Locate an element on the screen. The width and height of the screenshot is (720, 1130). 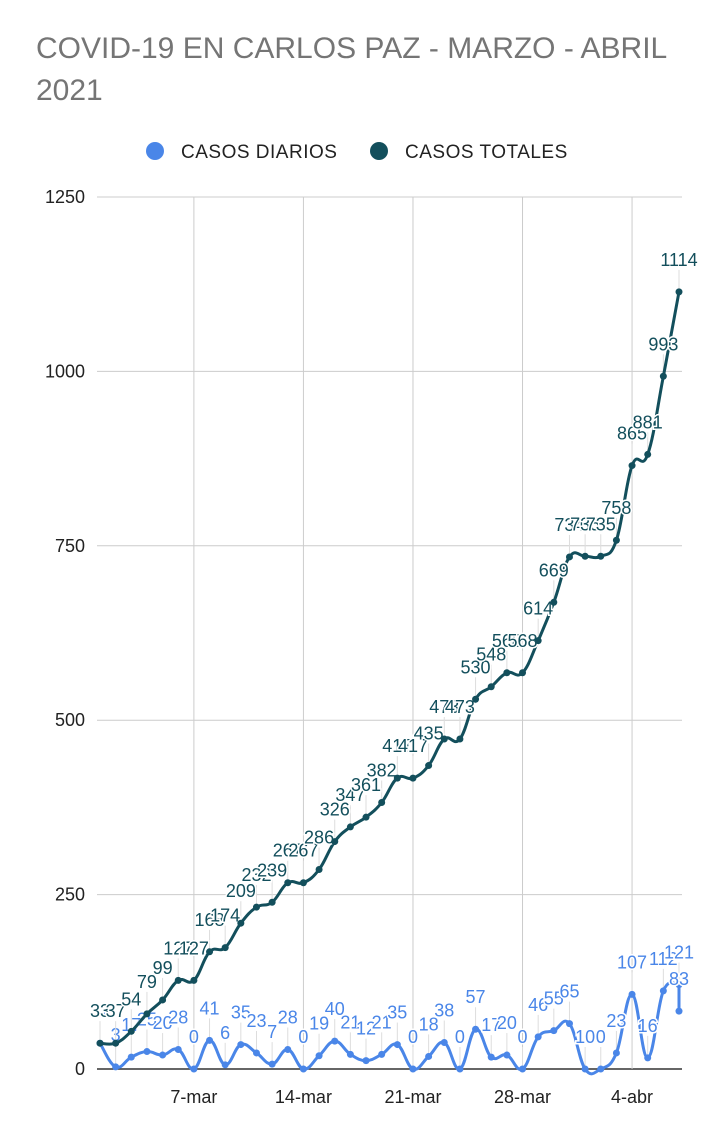
x-tick-label: 14-mar is located at coordinates (303, 1097).